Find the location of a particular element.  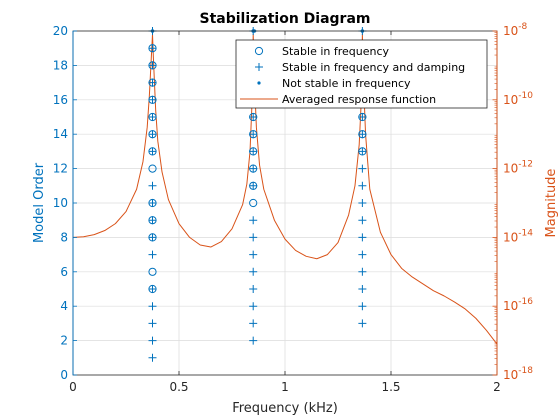

legend-marker-not-stable is located at coordinates (259, 83).